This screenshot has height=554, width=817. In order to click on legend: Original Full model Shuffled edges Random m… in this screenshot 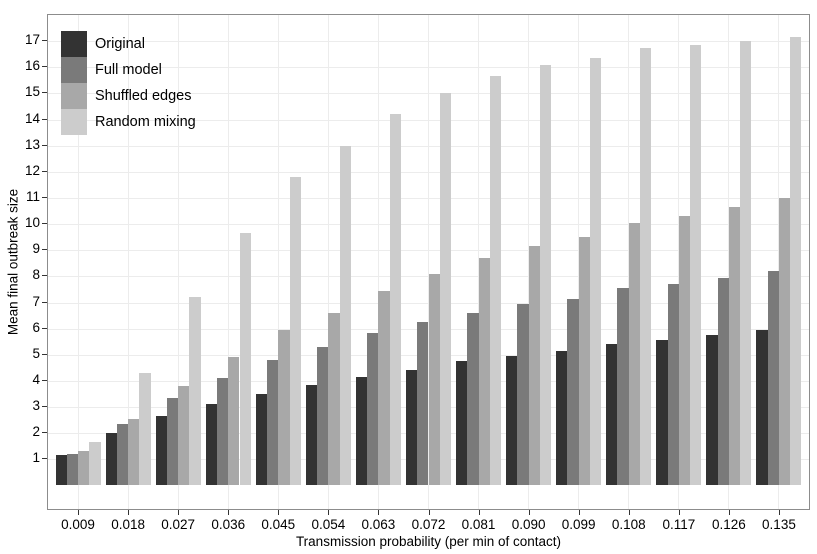, I will do `click(128, 83)`.